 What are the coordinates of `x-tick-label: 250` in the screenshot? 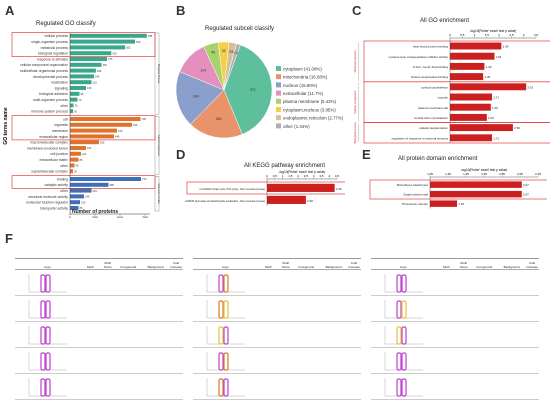 It's located at (95, 217).